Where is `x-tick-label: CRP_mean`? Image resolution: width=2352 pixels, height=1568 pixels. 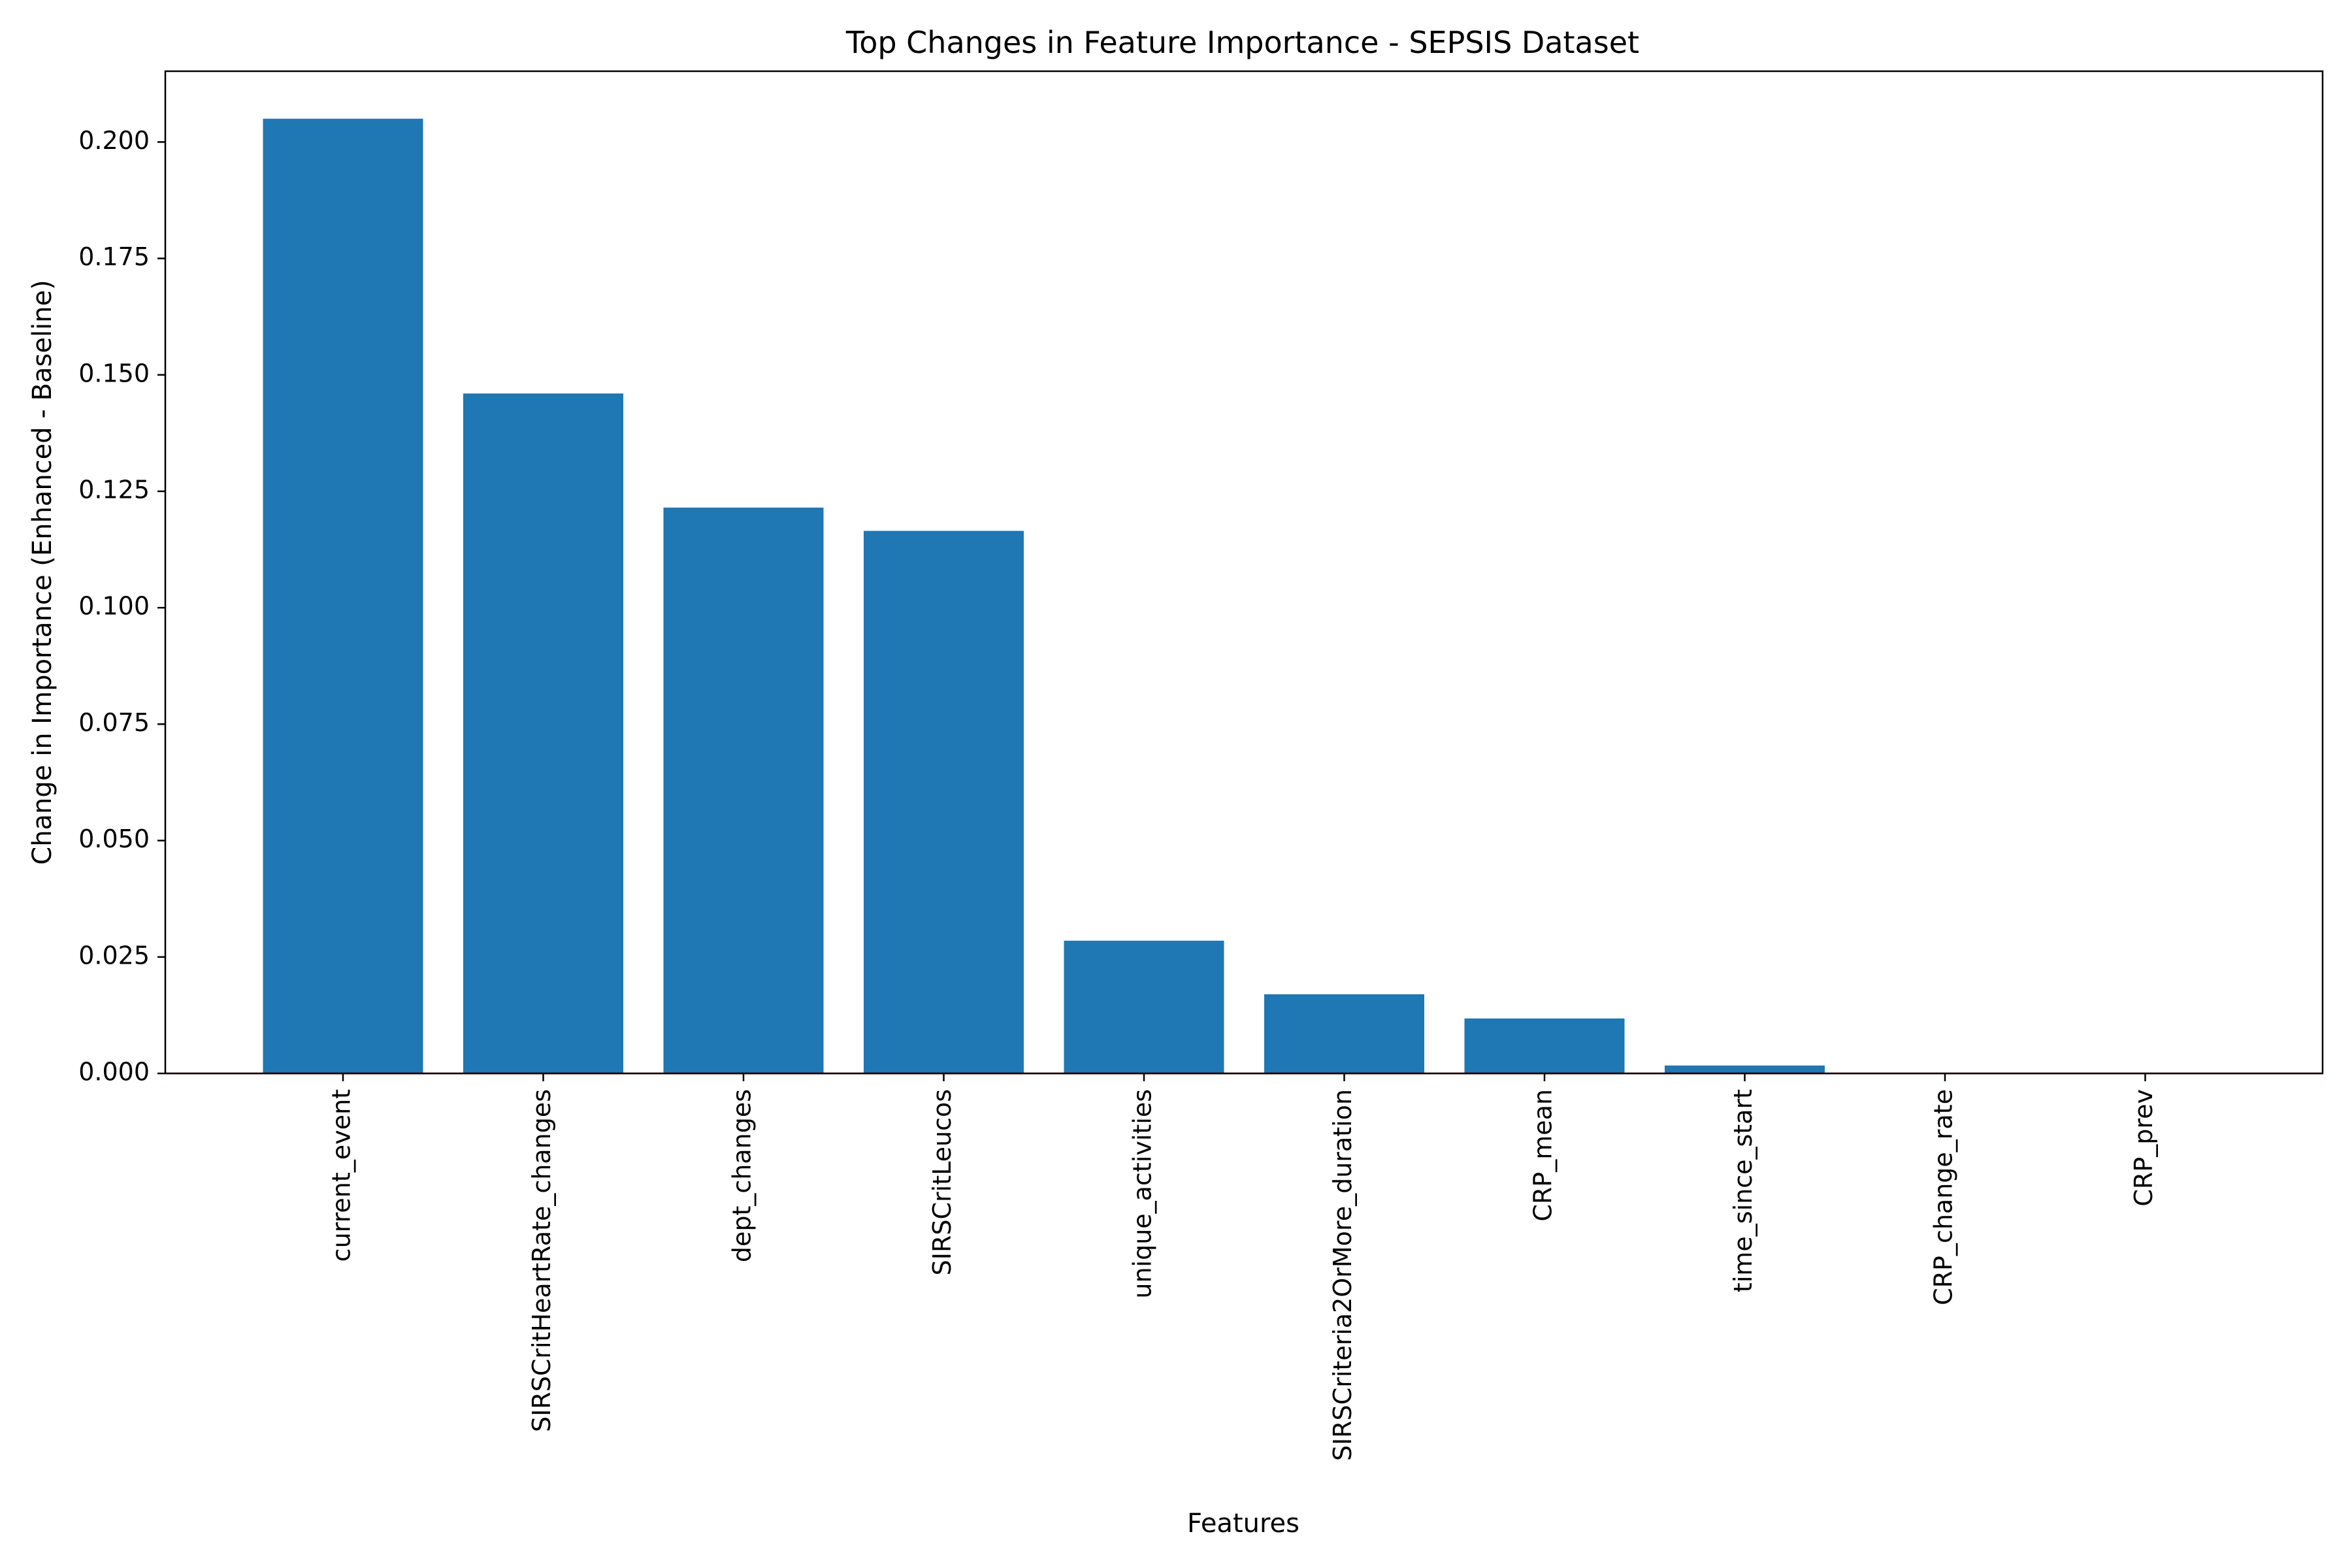 x-tick-label: CRP_mean is located at coordinates (1543, 1155).